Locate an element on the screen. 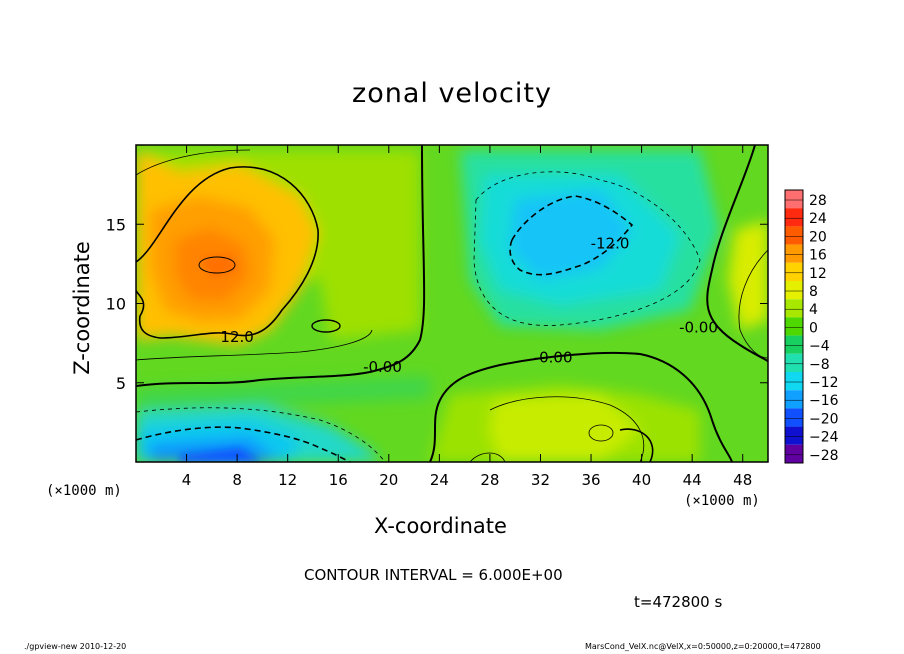 This screenshot has width=904, height=654. y-axis-label: Z-coordinate is located at coordinates (82, 308).